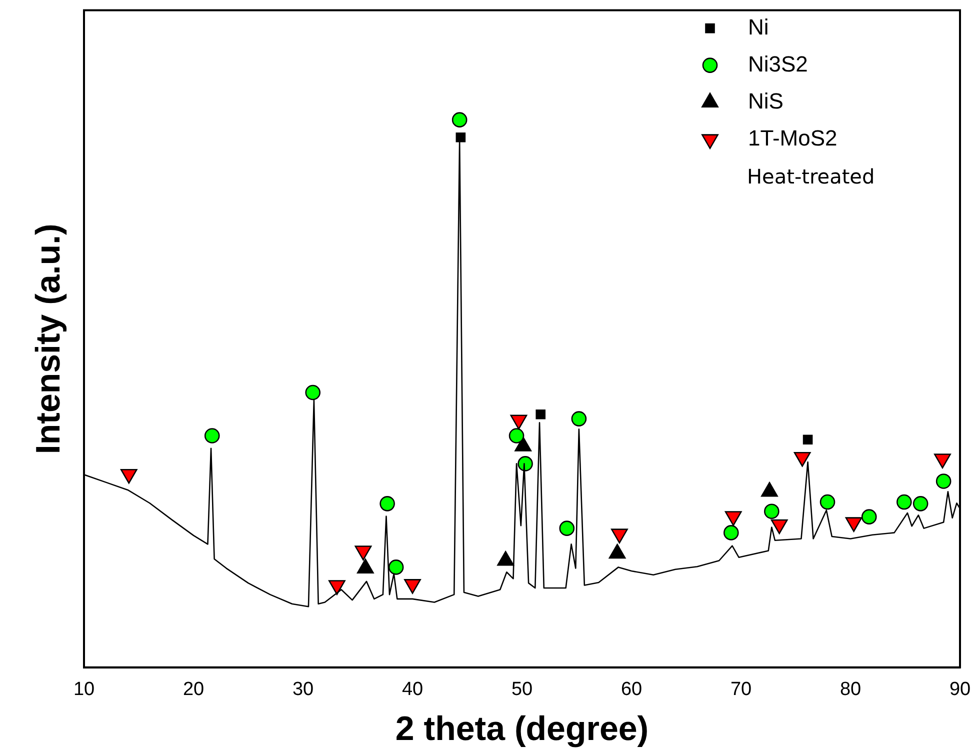 The image size is (976, 755). I want to click on y-axis-title: Intensity (a.u.), so click(48, 339).